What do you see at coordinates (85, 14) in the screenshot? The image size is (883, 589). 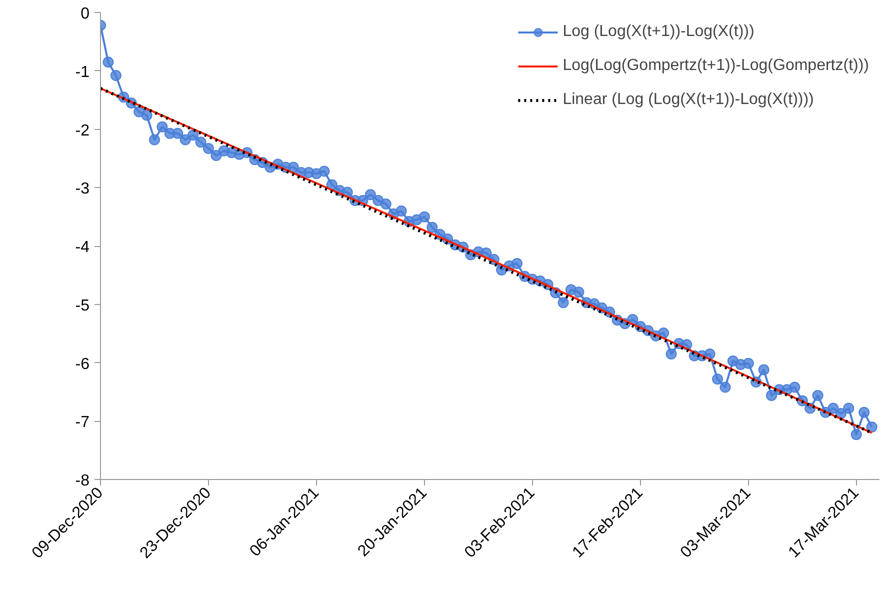 I see `y-tick-label: 0` at bounding box center [85, 14].